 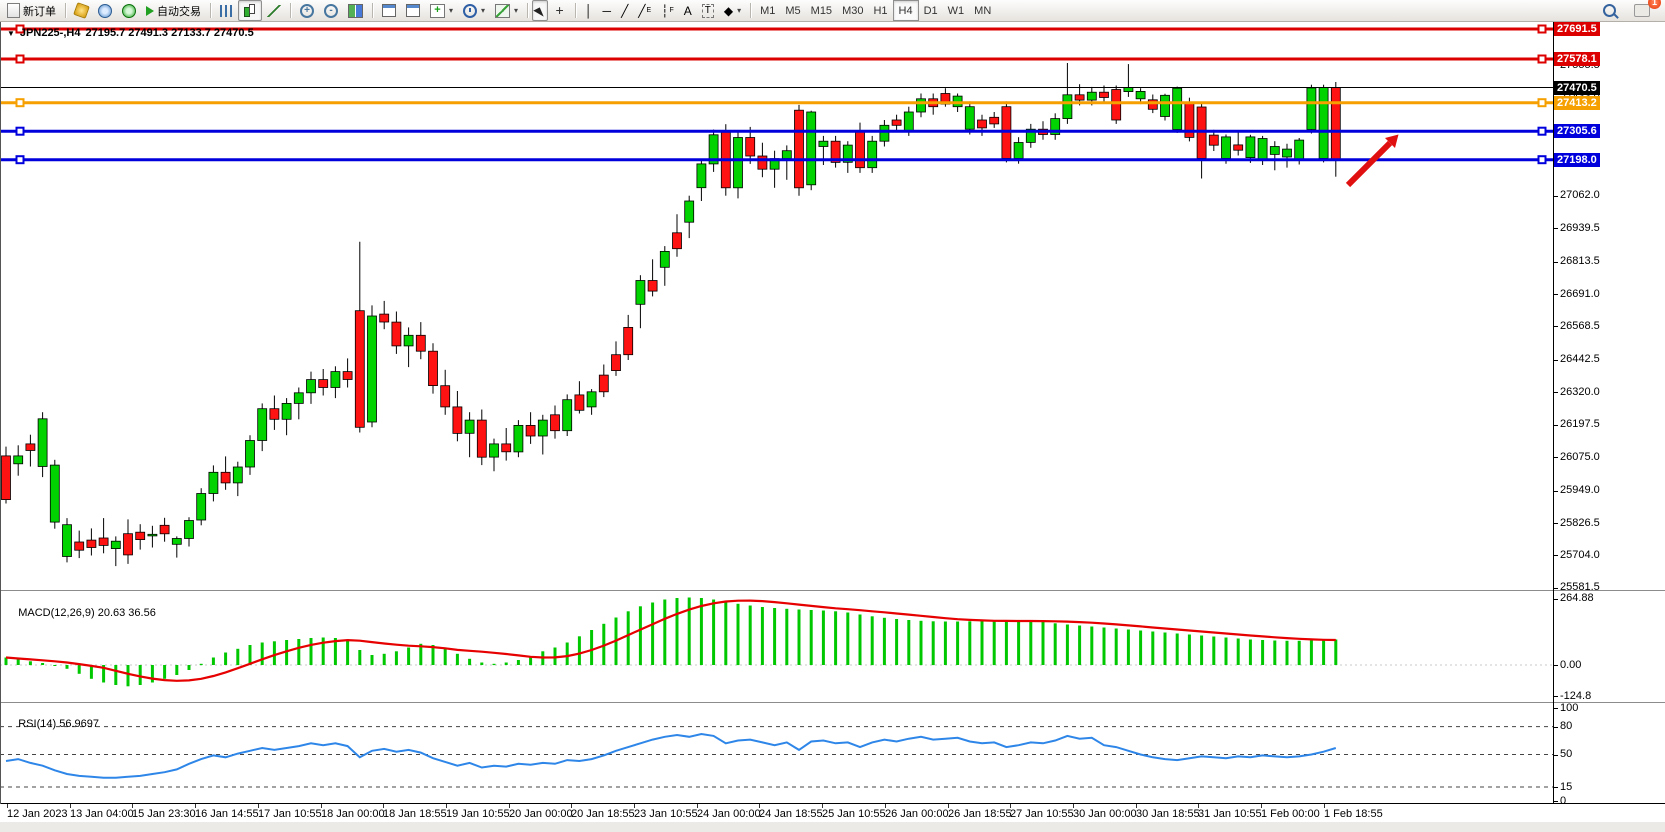 I want to click on notifications-button: 1, so click(x=1645, y=10).